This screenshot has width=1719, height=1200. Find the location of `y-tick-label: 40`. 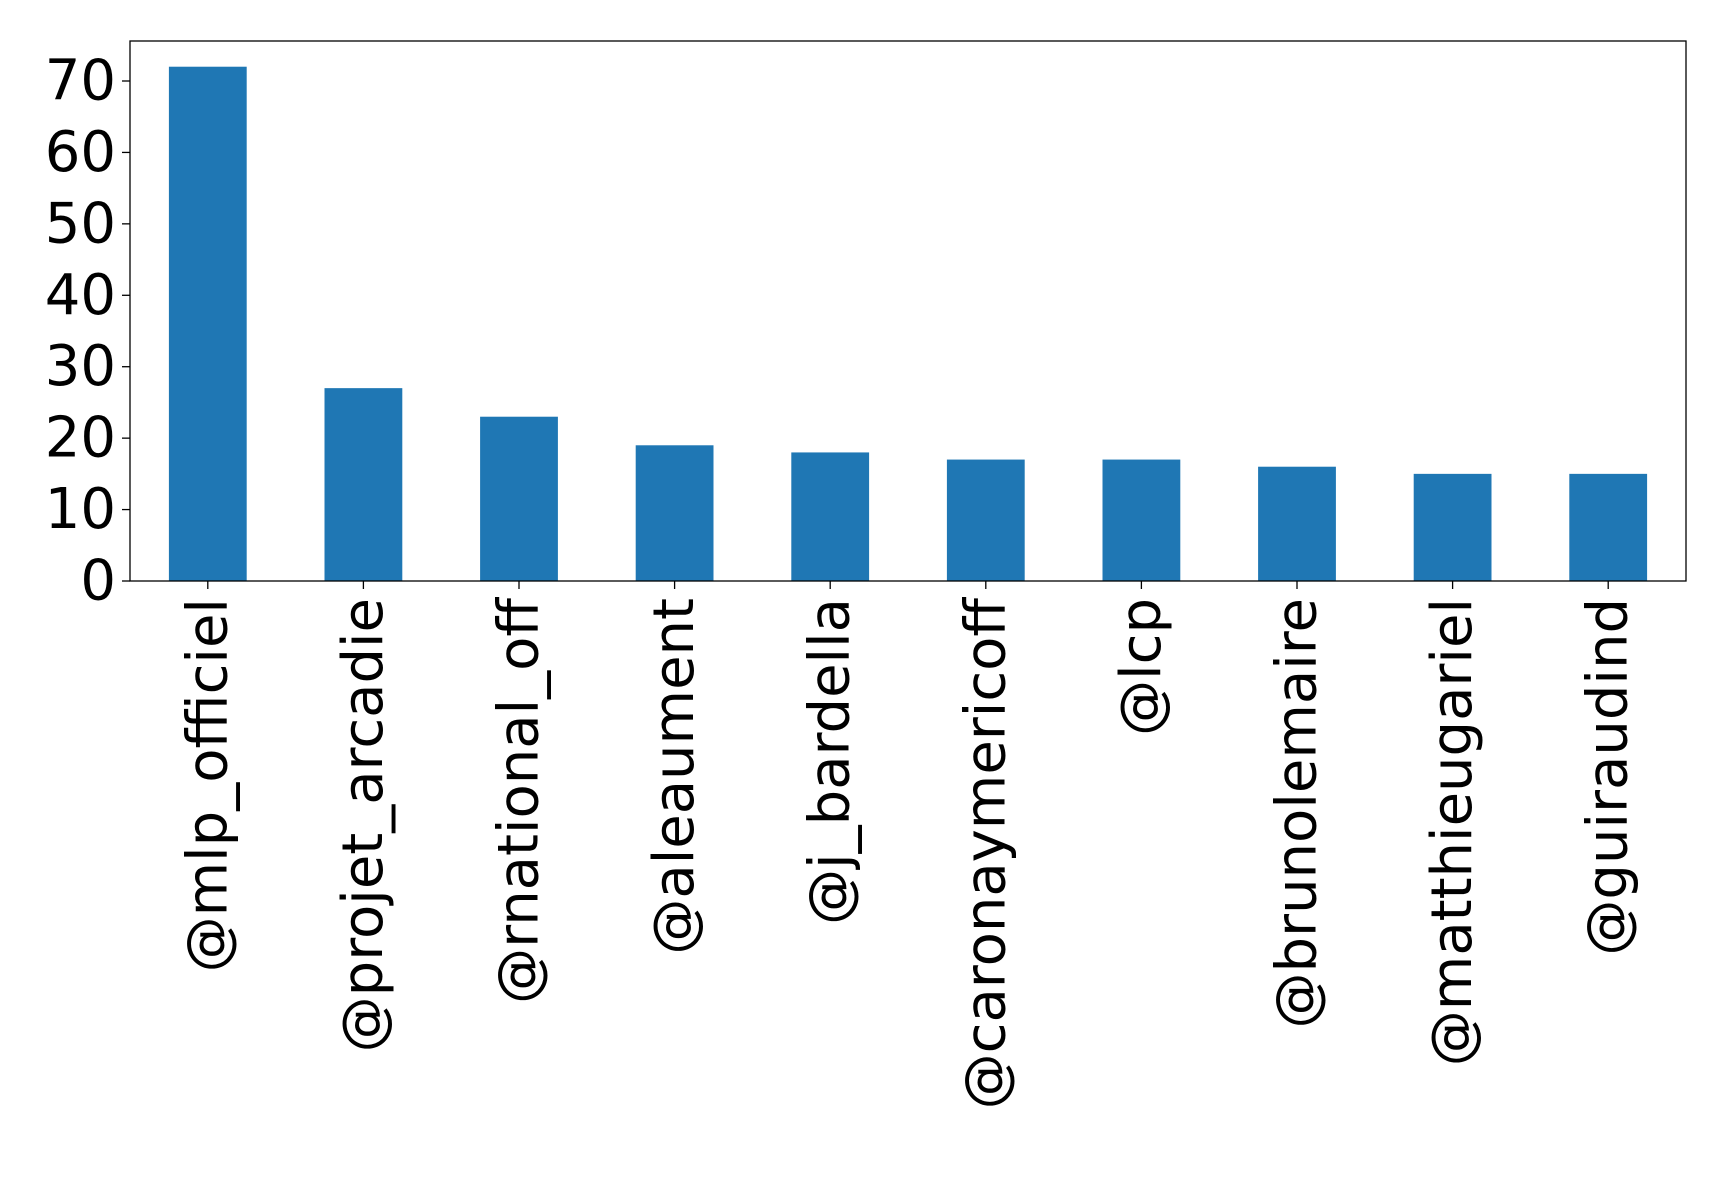

y-tick-label: 40 is located at coordinates (80, 295).